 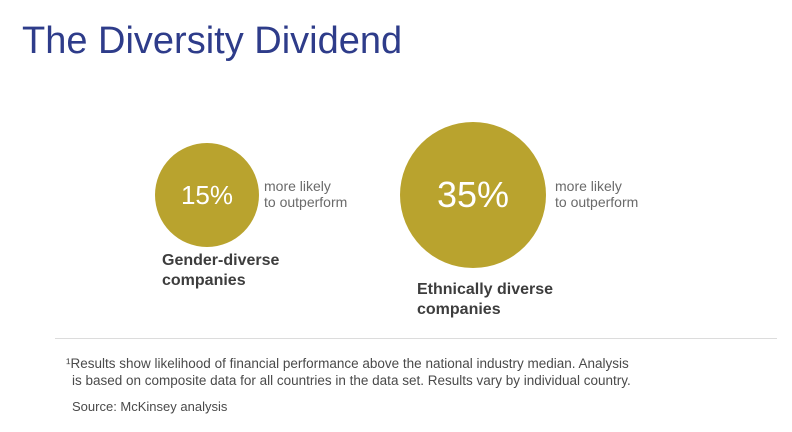 I want to click on gender-diverse-value: 15%, so click(x=207, y=194).